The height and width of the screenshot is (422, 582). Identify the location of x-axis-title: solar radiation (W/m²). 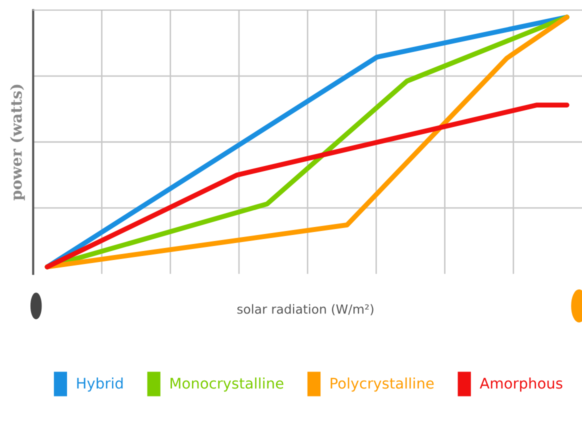
(305, 310).